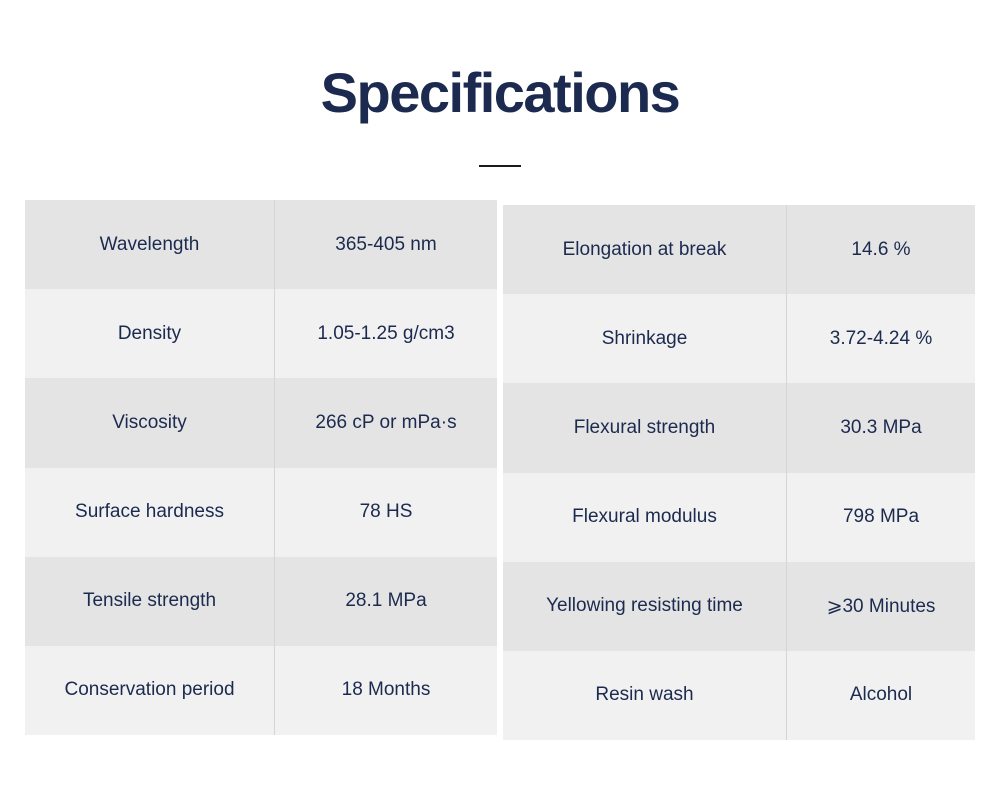 The height and width of the screenshot is (800, 1000). Describe the element at coordinates (645, 606) in the screenshot. I see `spec-label: Yellowing resisting time` at that location.